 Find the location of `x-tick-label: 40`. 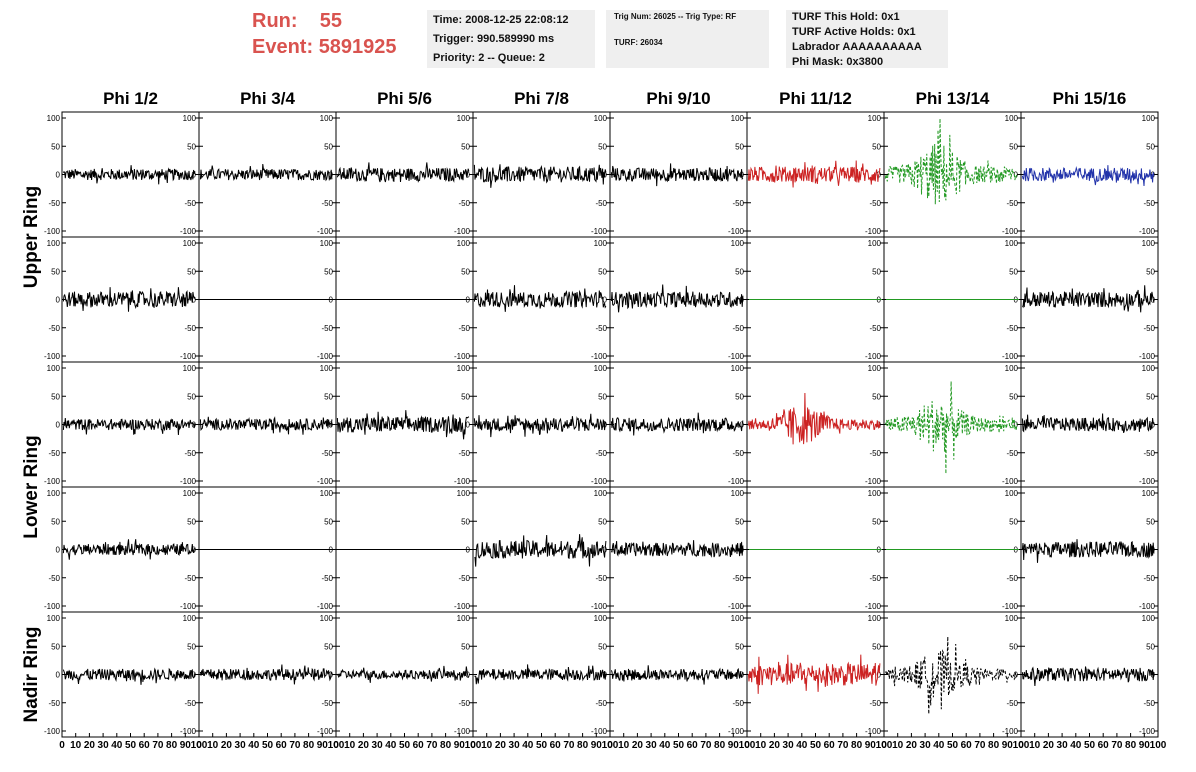

x-tick-label: 40 is located at coordinates (528, 745).